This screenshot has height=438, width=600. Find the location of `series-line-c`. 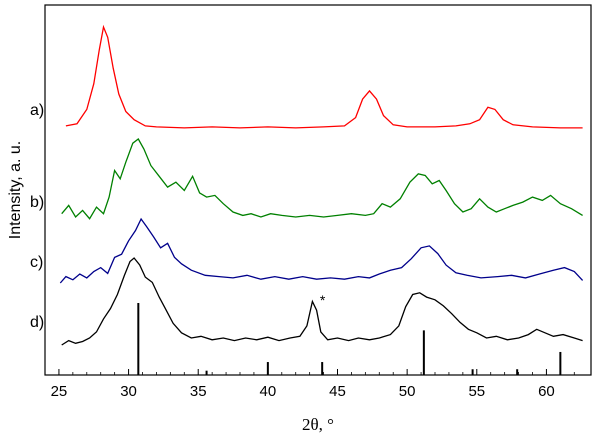

series-line-c is located at coordinates (321, 250).